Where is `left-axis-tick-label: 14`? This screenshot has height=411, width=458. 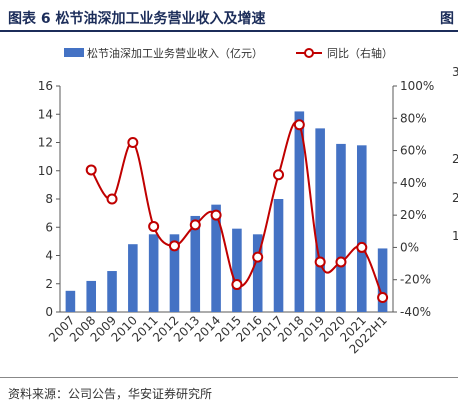 left-axis-tick-label: 14 is located at coordinates (45, 114).